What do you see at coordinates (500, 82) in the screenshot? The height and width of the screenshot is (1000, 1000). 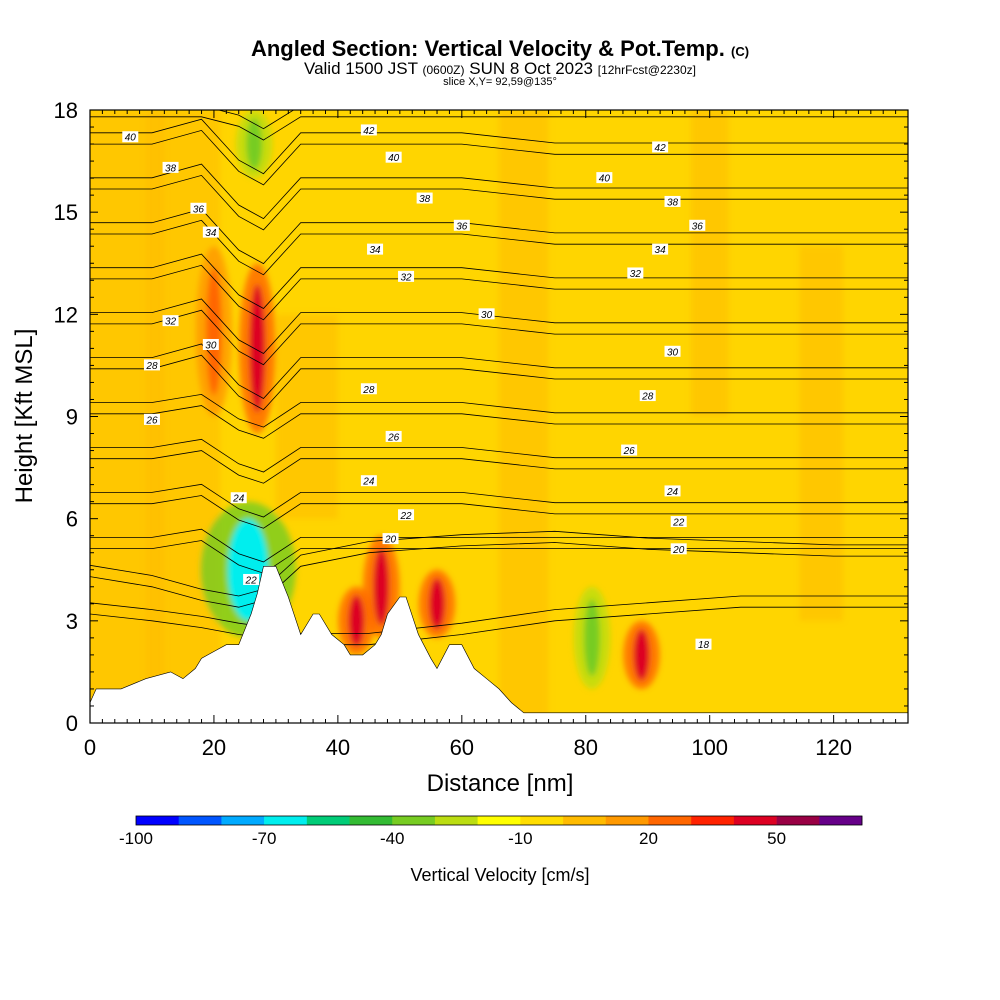 I see `slice-info: slice X,Y= 92,59@135°` at bounding box center [500, 82].